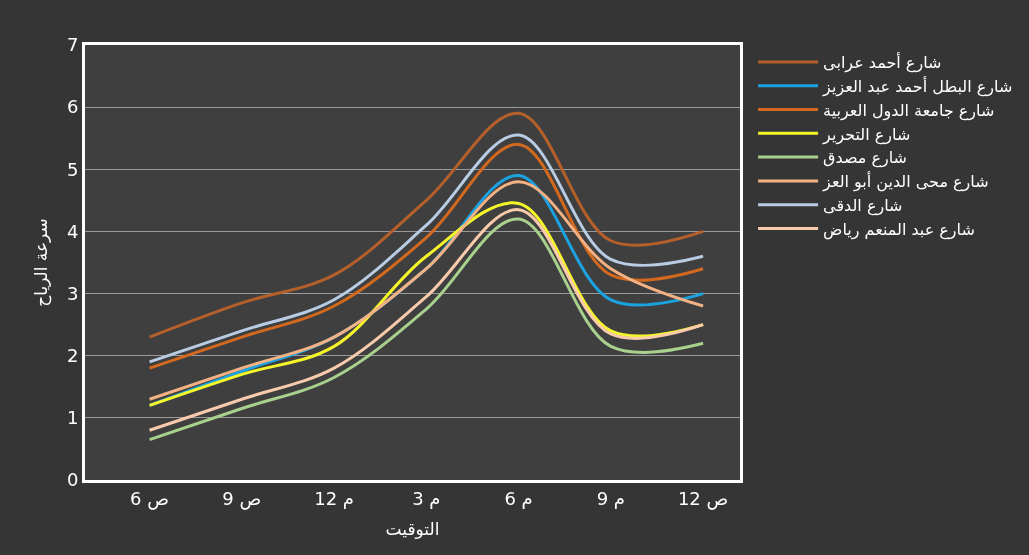  Describe the element at coordinates (865, 158) in the screenshot. I see `legend-label: شارع مصدق` at that location.